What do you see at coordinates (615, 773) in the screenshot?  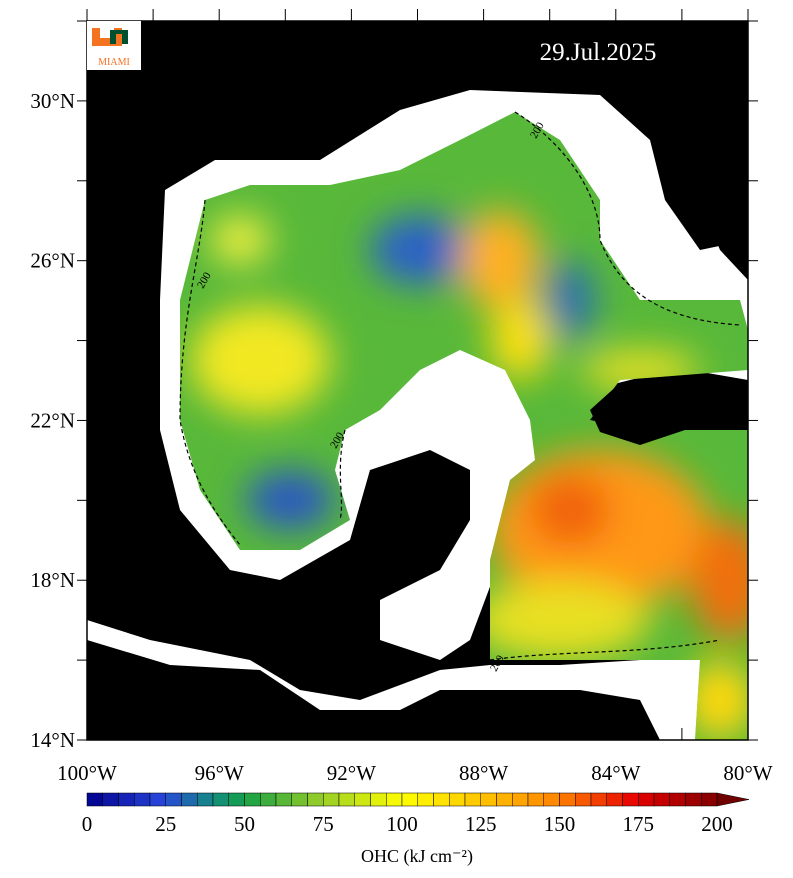 I see `lon-tick-label: 84°W` at bounding box center [615, 773].